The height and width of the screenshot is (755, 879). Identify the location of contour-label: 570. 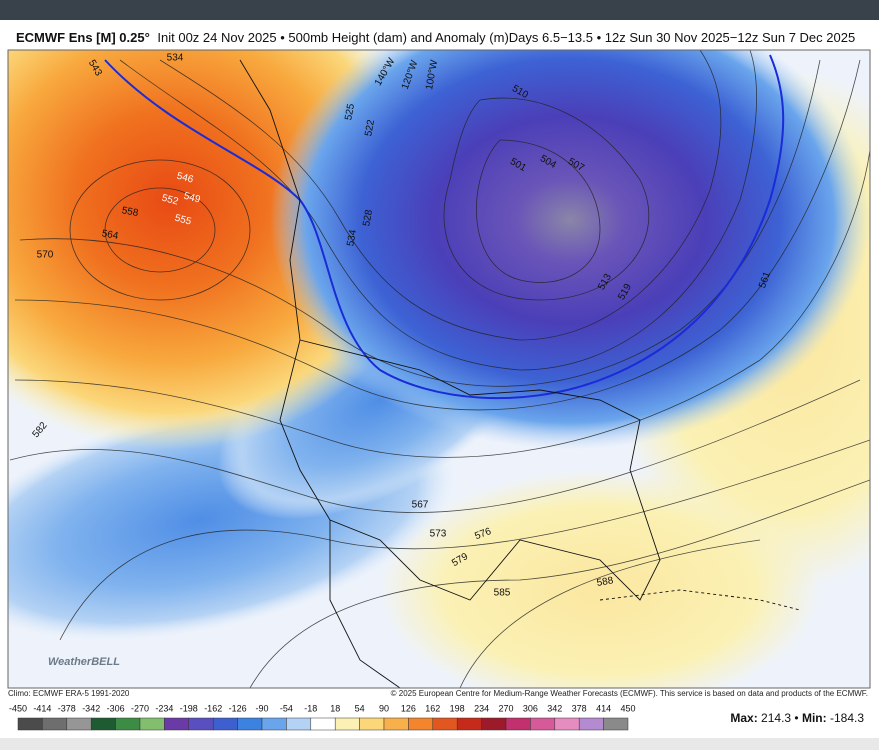
(45, 255).